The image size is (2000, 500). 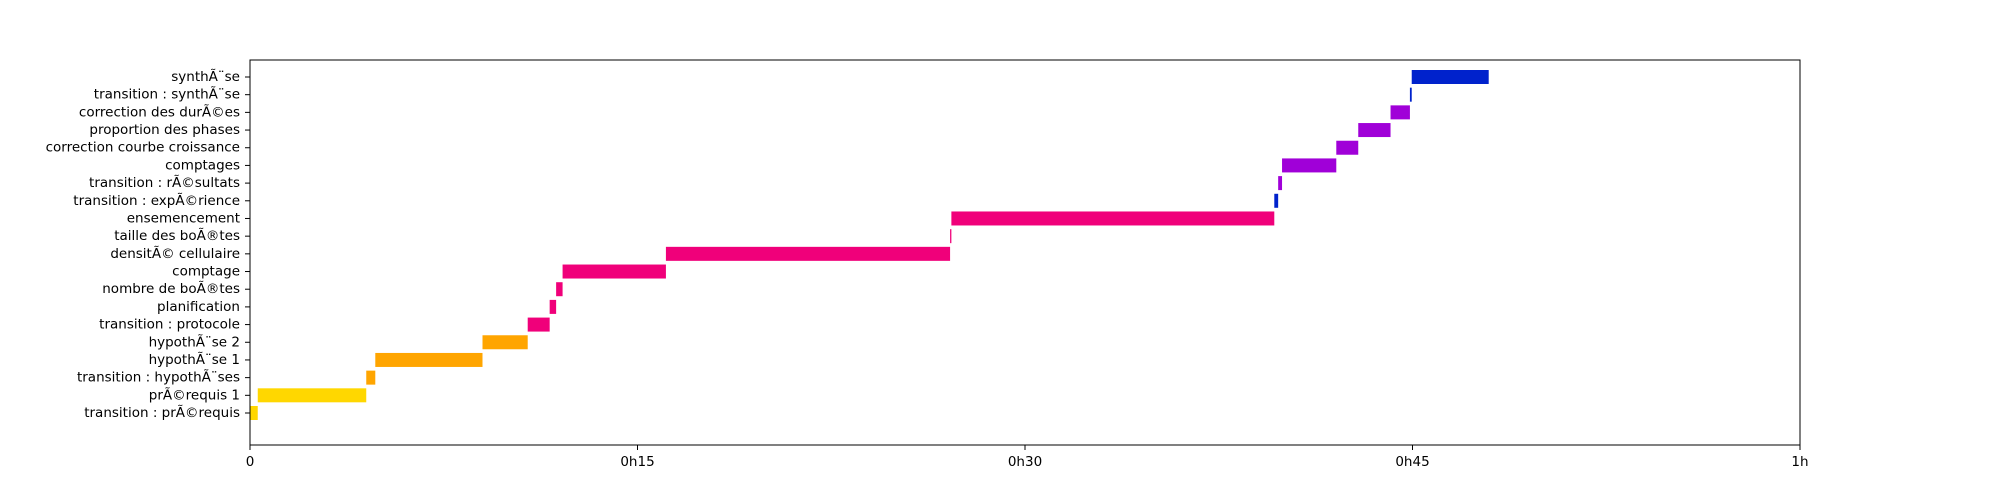 What do you see at coordinates (194, 359) in the screenshot?
I see `y-tick-label-3: hypothÃ¨se 1` at bounding box center [194, 359].